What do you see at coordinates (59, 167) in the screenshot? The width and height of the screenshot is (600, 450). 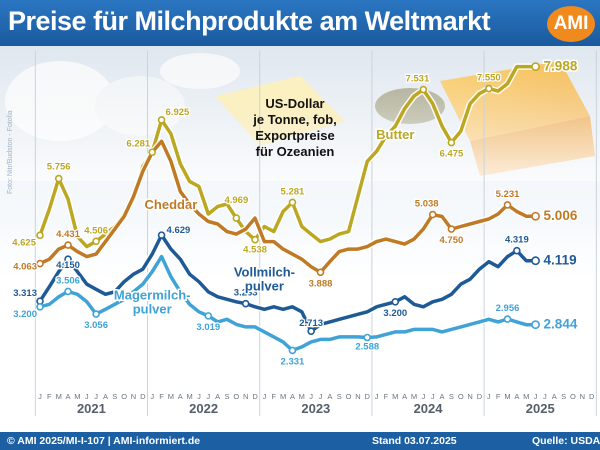 I see `data-label: 5.756` at bounding box center [59, 167].